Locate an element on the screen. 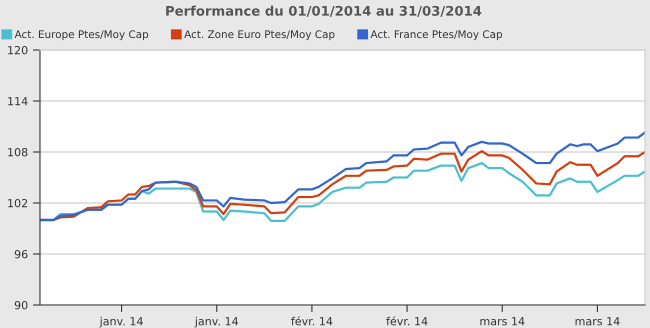  legend-label: Act. Europe Ptes/Moy Cap is located at coordinates (81, 35).